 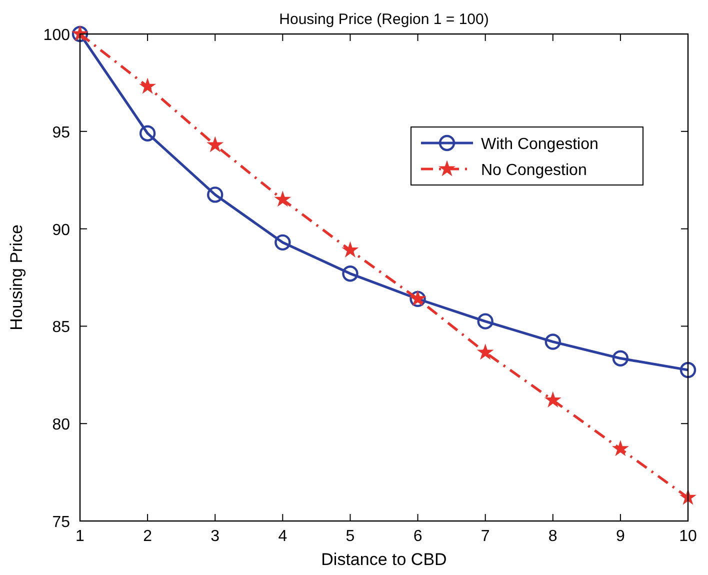 I want to click on x-axis-title: Distance to CBD, so click(x=384, y=559).